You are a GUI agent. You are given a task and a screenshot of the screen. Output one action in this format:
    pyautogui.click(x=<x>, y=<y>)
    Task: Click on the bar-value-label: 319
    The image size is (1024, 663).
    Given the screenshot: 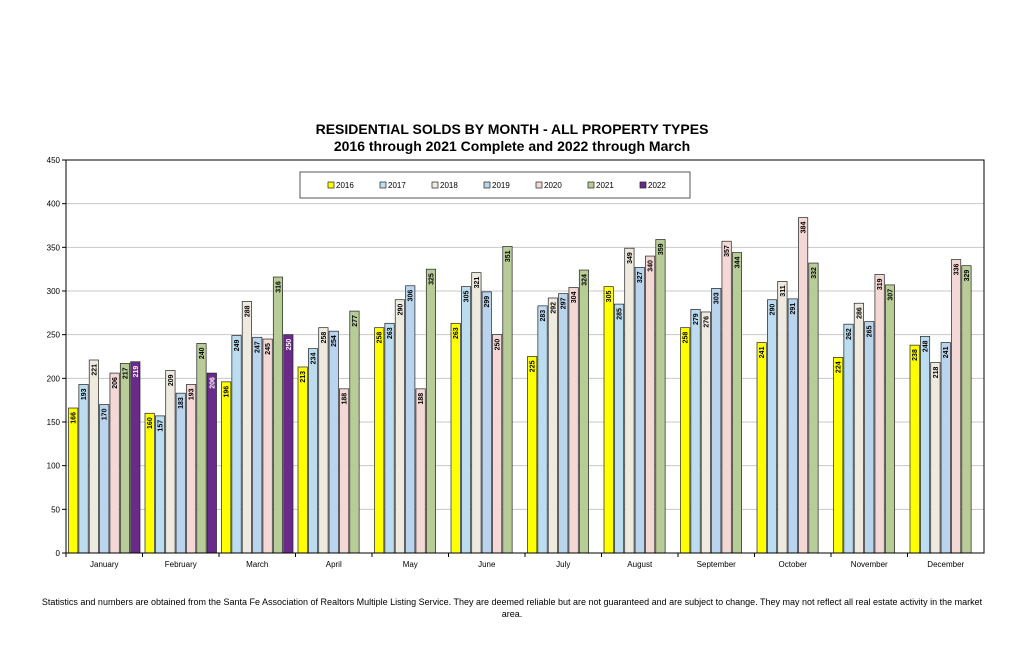 What is the action you would take?
    pyautogui.click(x=880, y=284)
    